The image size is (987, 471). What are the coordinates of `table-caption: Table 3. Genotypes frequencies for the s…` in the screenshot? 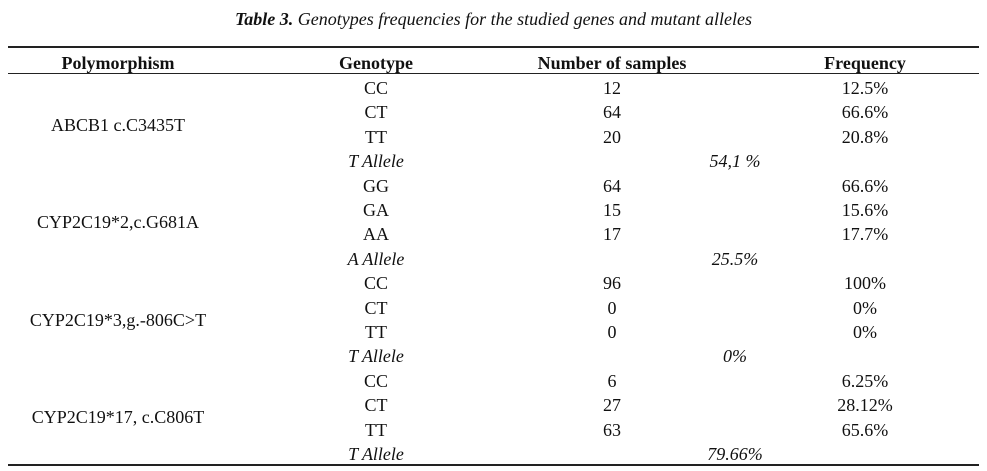 It's located at (493, 19).